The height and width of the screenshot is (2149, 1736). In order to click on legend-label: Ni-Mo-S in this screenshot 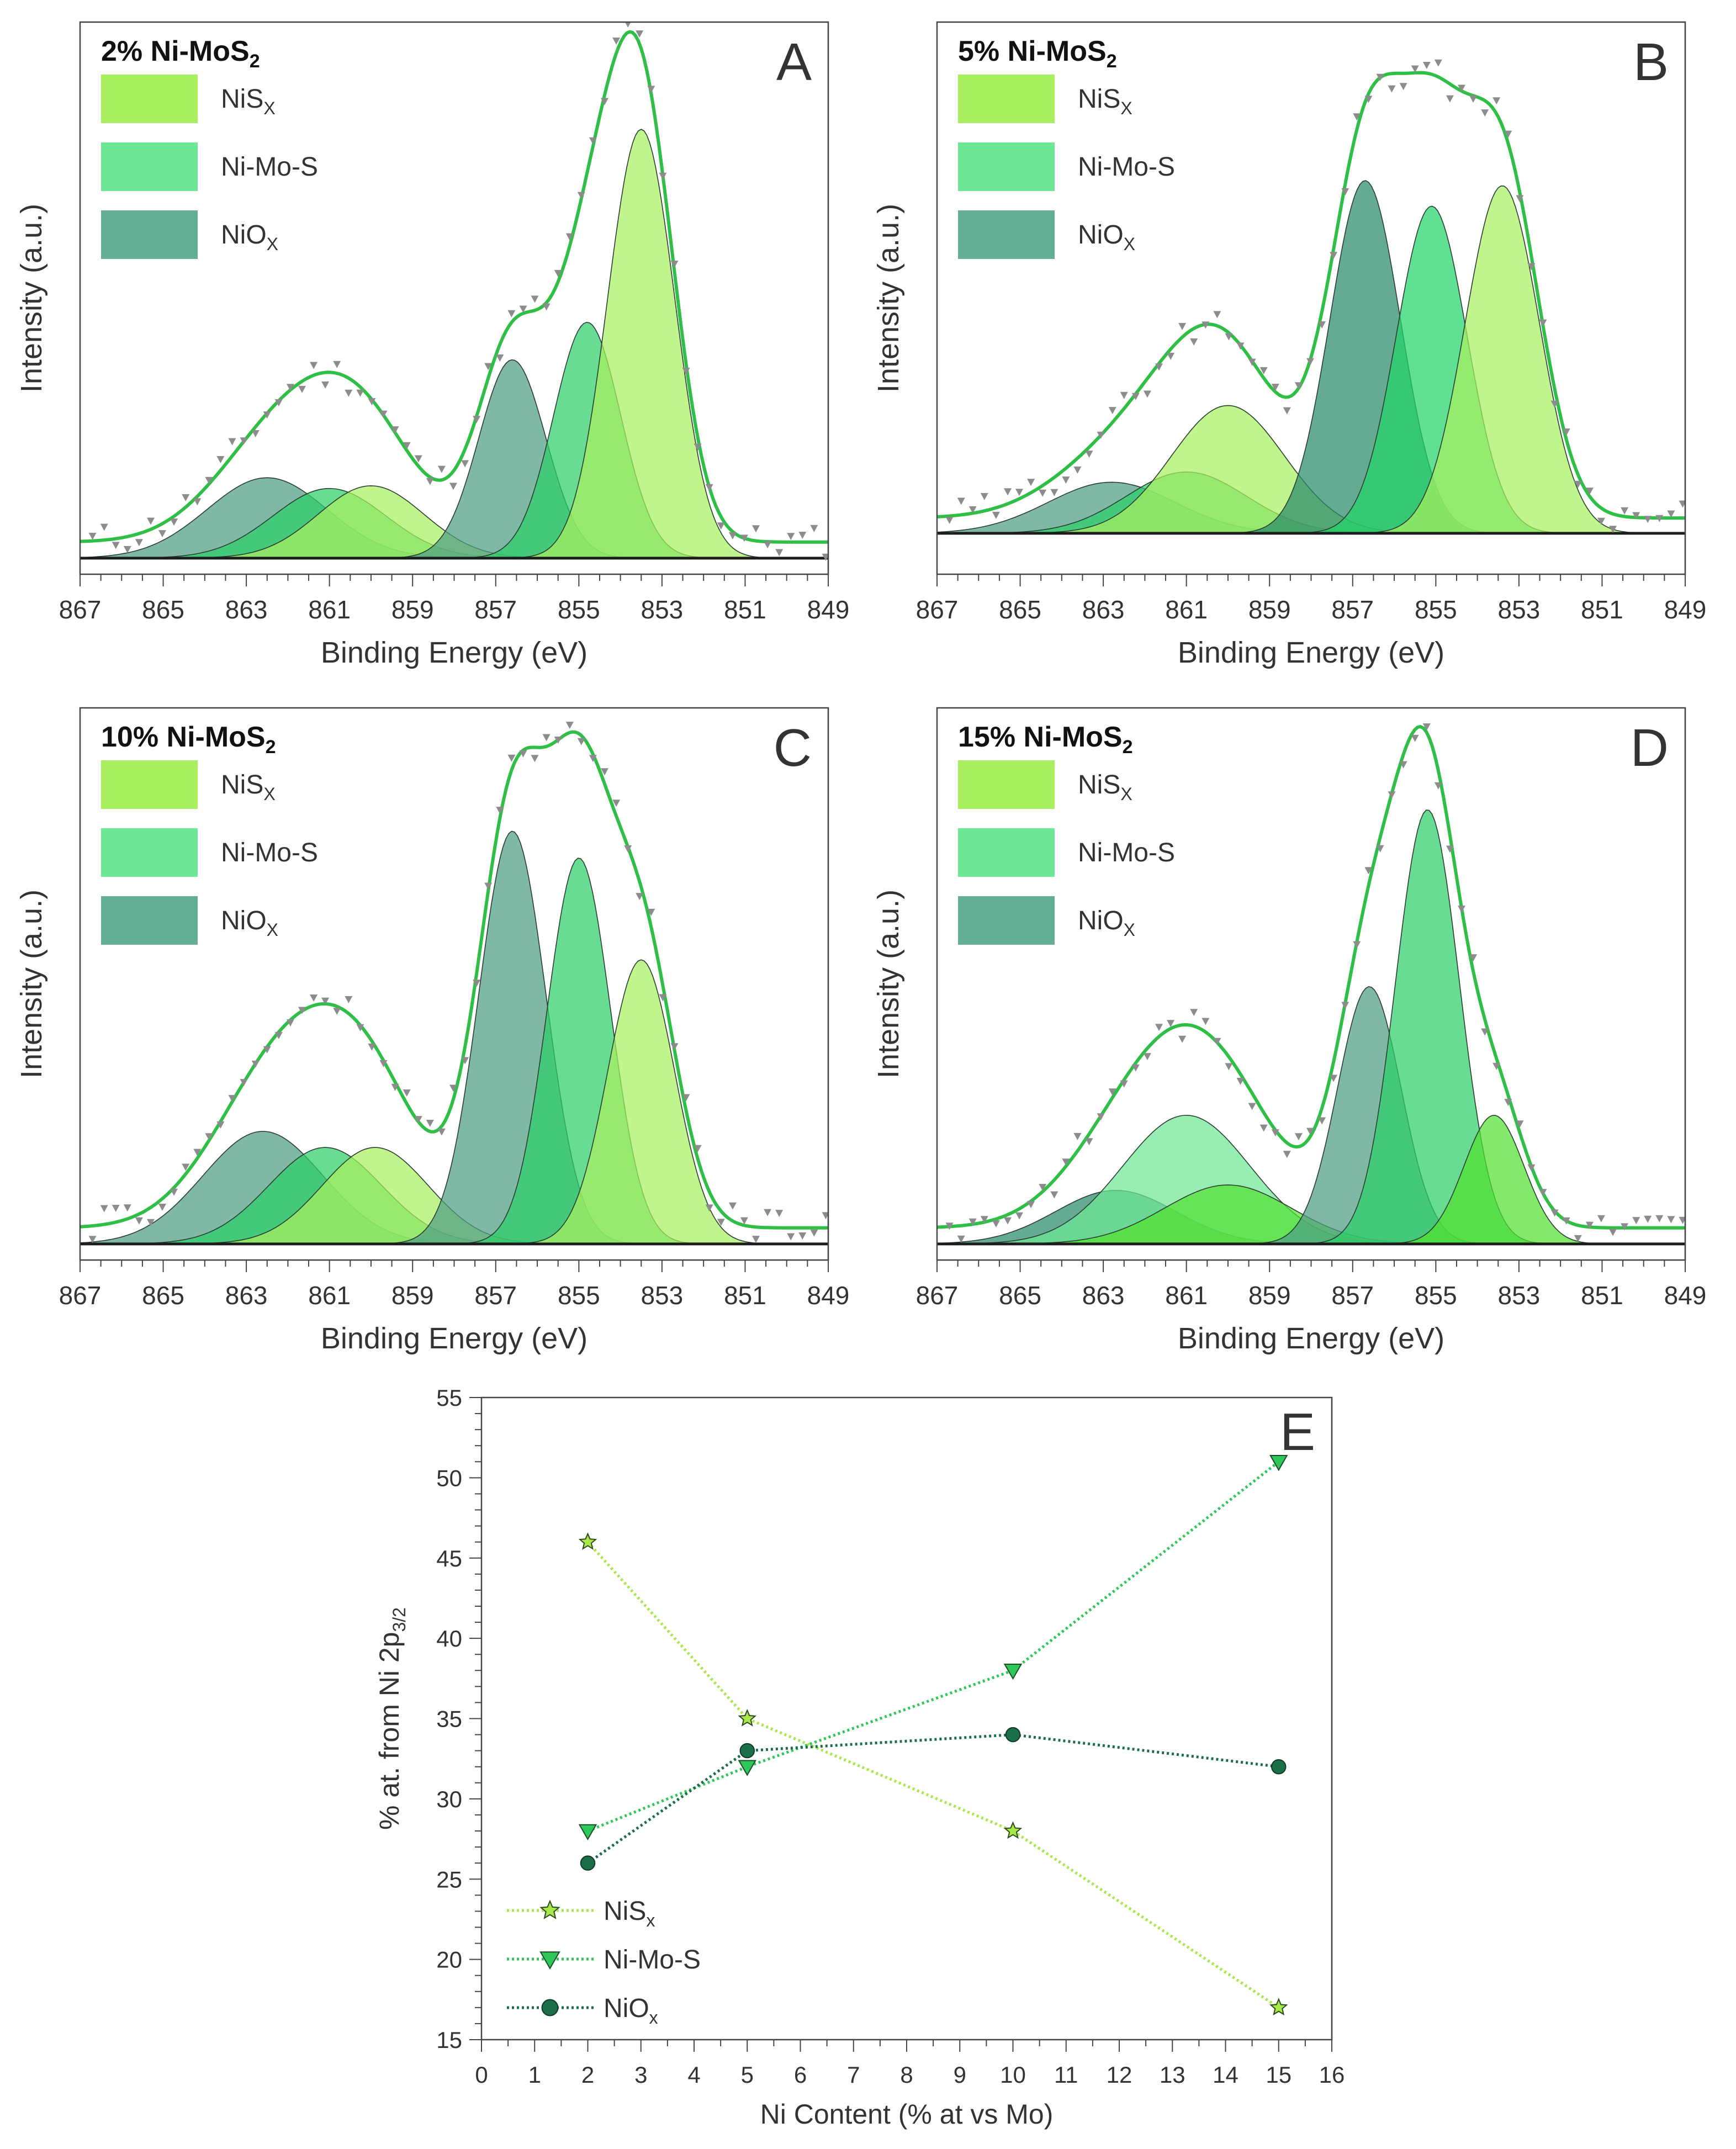, I will do `click(1126, 167)`.